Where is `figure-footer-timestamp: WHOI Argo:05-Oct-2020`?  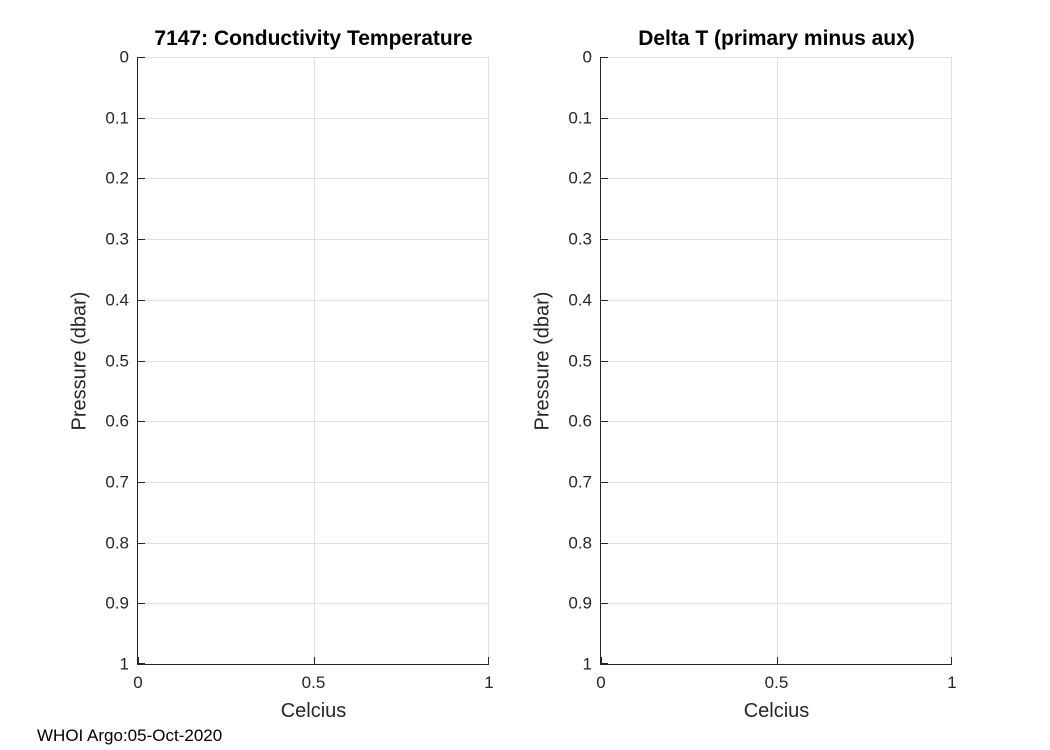 figure-footer-timestamp: WHOI Argo:05-Oct-2020 is located at coordinates (130, 735).